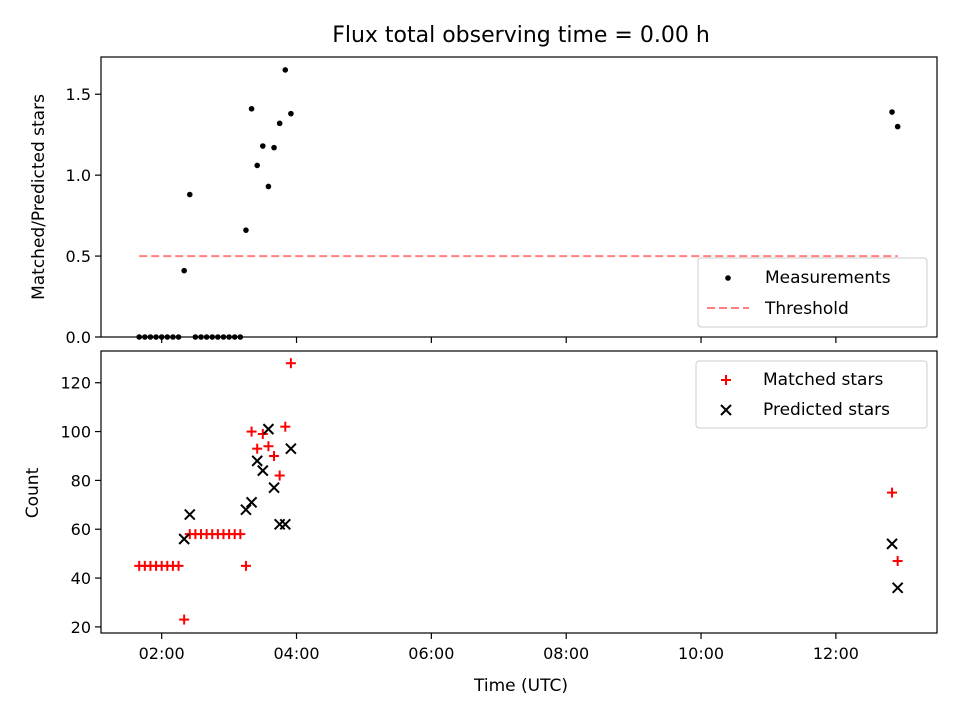  I want to click on top-y-axis-label: Matched/Predicted stars, so click(39, 197).